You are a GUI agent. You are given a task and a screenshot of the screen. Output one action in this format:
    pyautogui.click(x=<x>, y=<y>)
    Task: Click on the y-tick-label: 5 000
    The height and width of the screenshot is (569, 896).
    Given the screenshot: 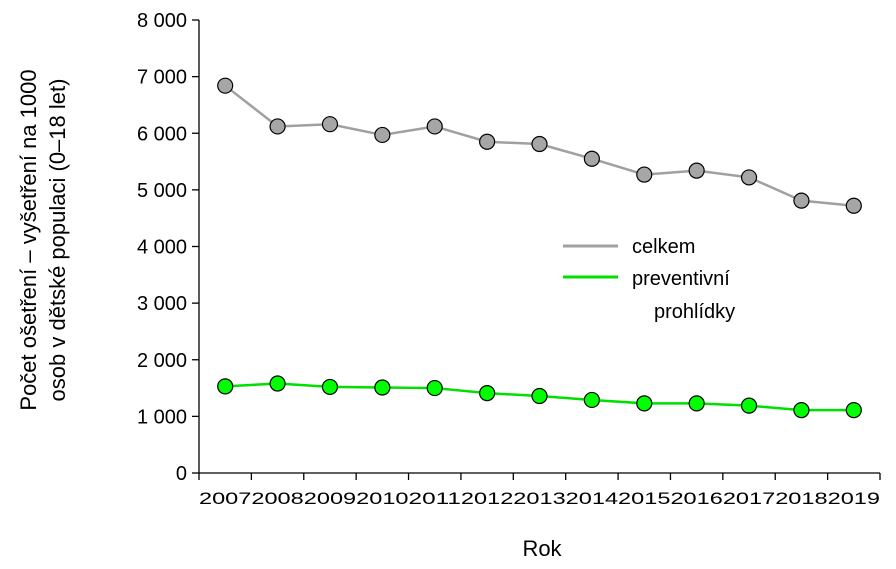 What is the action you would take?
    pyautogui.click(x=162, y=191)
    